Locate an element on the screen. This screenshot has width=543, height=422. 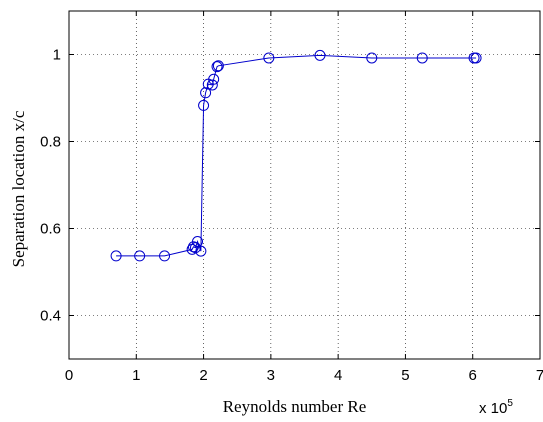
x-tick-label: 1 is located at coordinates (136, 375).